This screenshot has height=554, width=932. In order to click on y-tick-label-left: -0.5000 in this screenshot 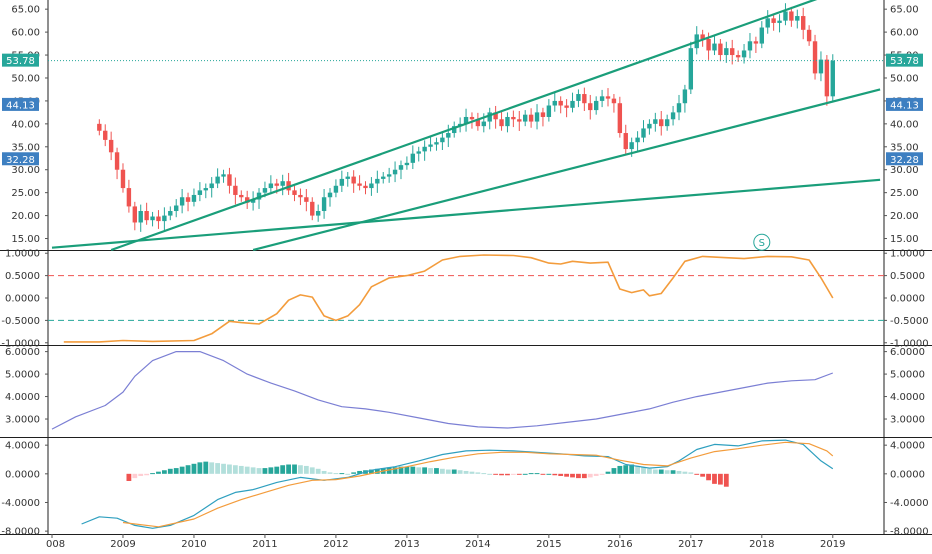, I will do `click(20, 321)`.